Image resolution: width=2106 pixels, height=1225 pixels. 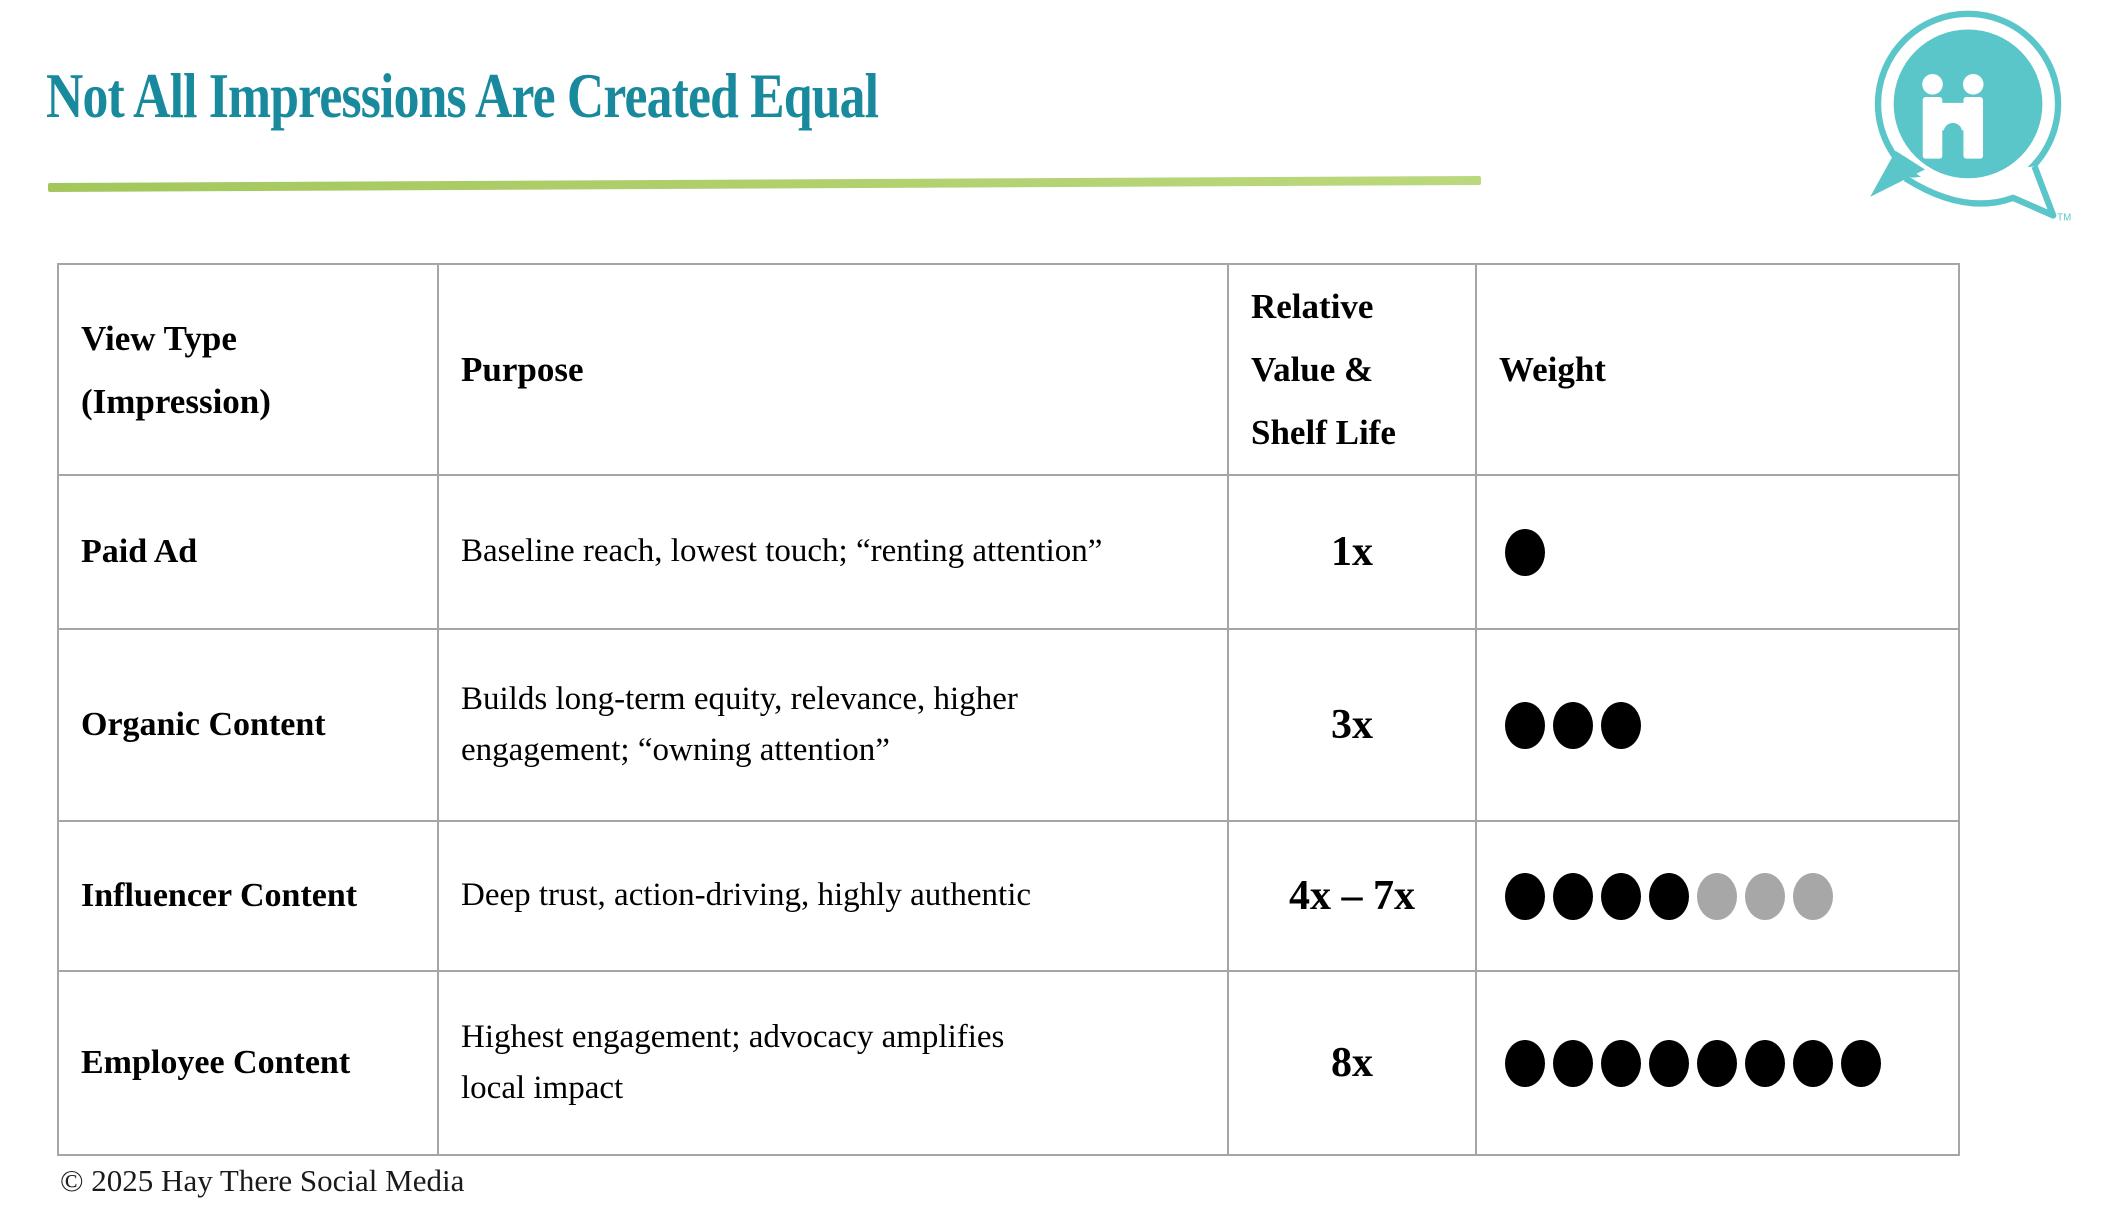 What do you see at coordinates (248, 369) in the screenshot?
I see `col-header-view-type: View Type (Impression)` at bounding box center [248, 369].